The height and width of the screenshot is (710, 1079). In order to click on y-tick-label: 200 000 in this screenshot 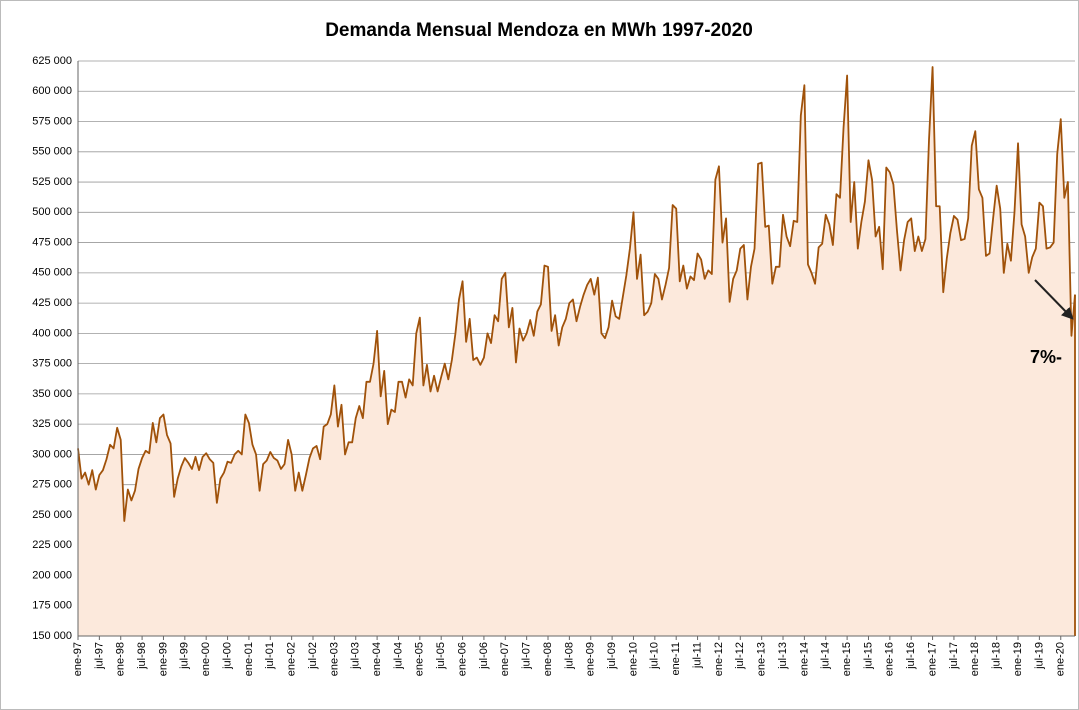, I will do `click(52, 575)`.